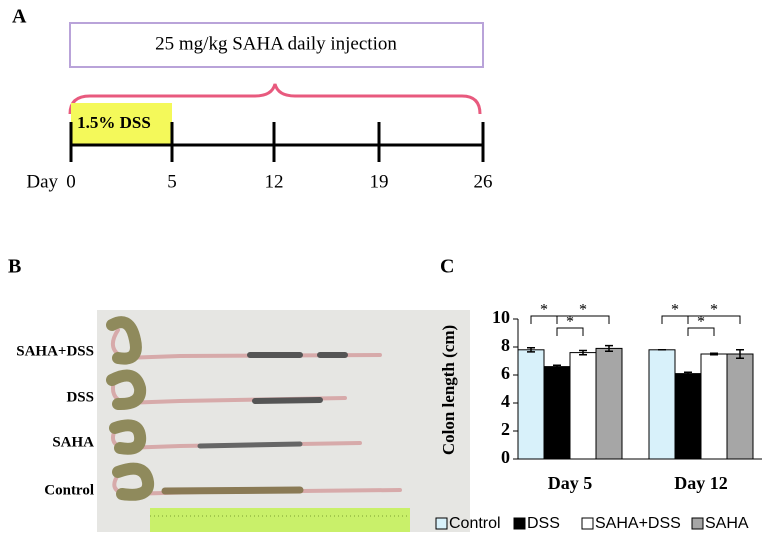 The image size is (775, 533). What do you see at coordinates (505, 457) in the screenshot?
I see `y-tick-label: 0` at bounding box center [505, 457].